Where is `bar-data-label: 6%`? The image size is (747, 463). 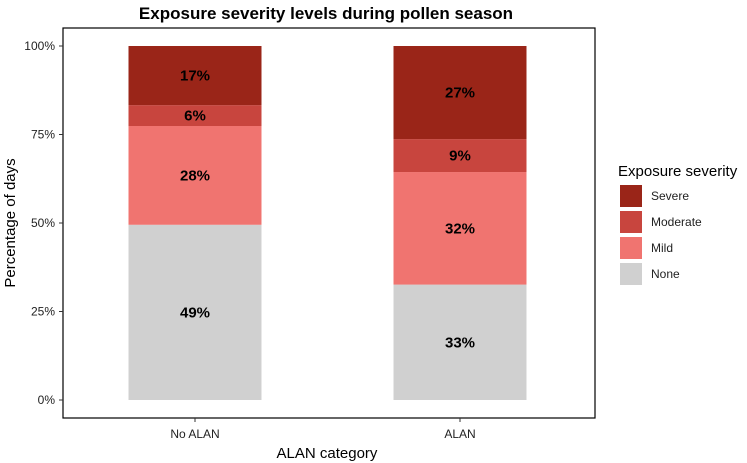 bar-data-label: 6% is located at coordinates (195, 116).